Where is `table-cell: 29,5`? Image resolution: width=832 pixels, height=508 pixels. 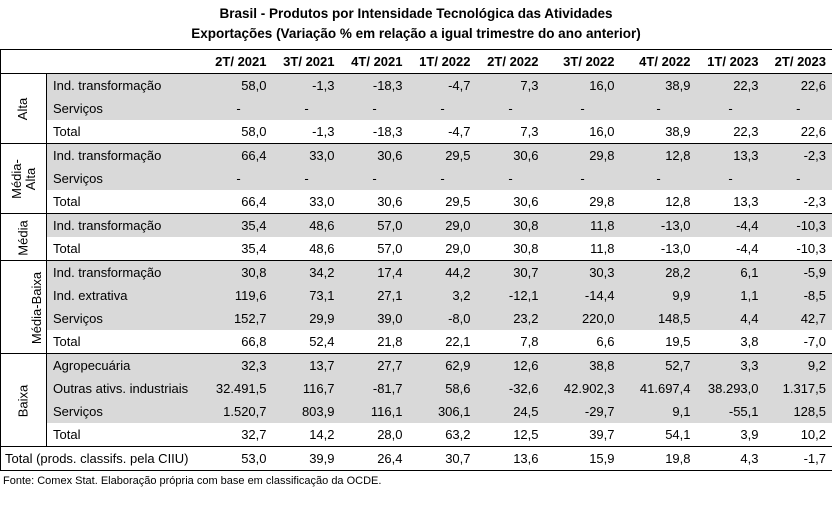 table-cell: 29,5 is located at coordinates (442, 202).